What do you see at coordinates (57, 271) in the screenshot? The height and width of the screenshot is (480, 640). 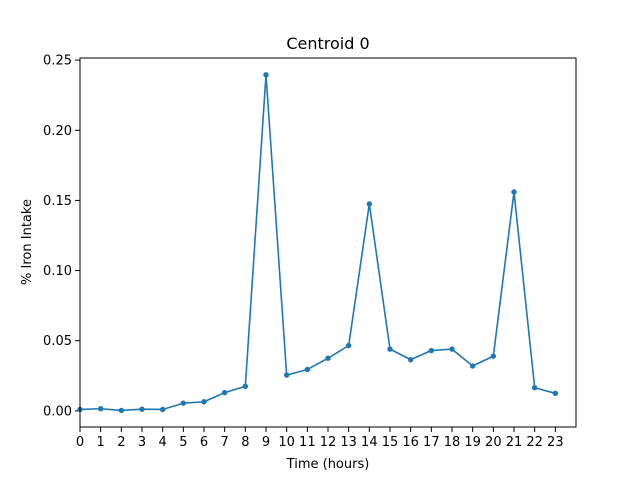 I see `y-tick-label: 0.10` at bounding box center [57, 271].